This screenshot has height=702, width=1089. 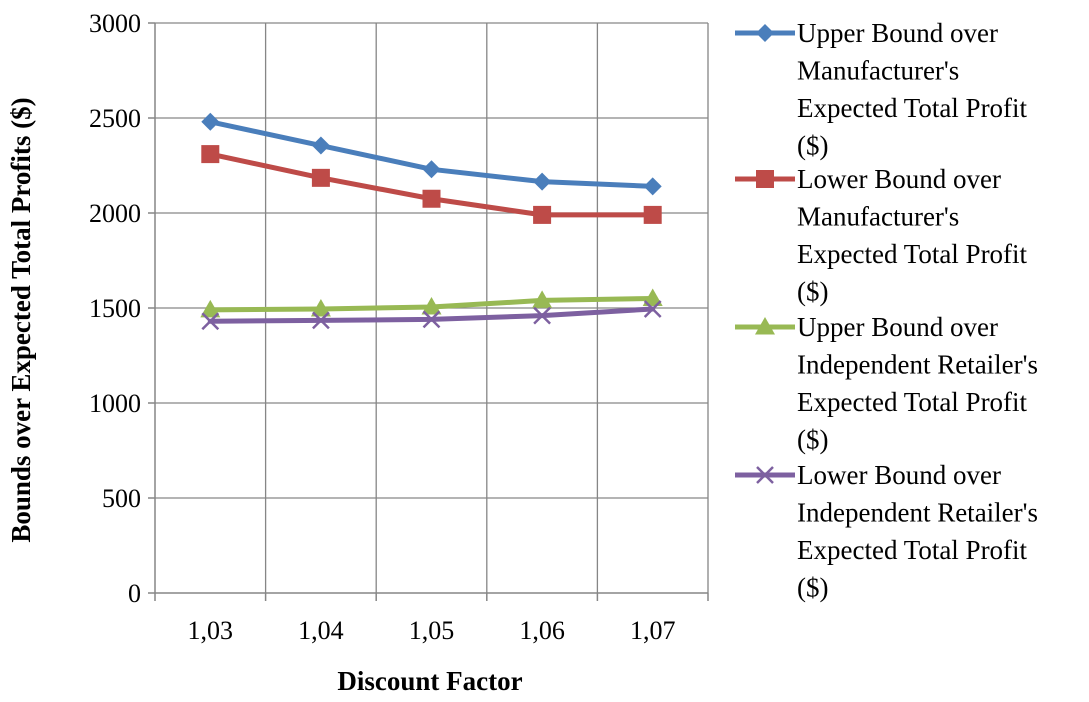 I want to click on series-lines, so click(x=431, y=221).